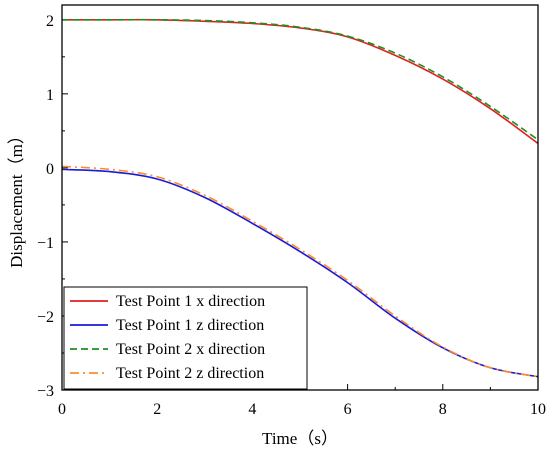 The image size is (550, 455). I want to click on x-tick-label: 8, so click(443, 409).